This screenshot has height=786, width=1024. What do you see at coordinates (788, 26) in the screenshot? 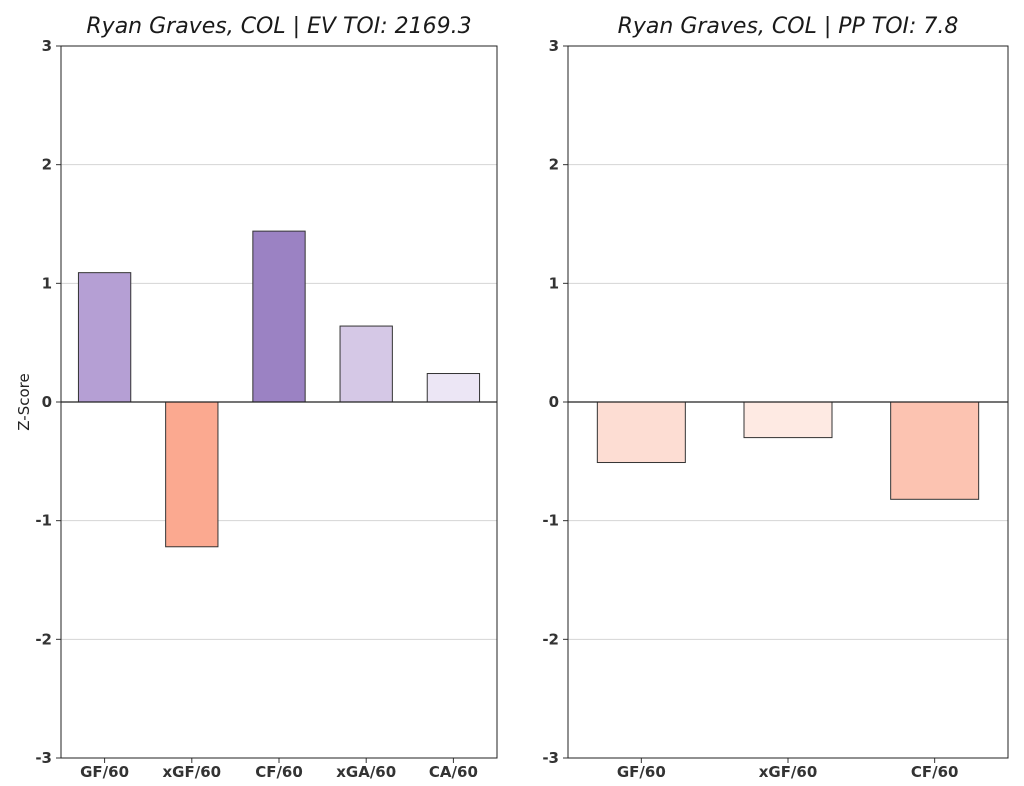
I see `chart-title: Ryan Graves, COL | PP TOI: 7.8` at bounding box center [788, 26].